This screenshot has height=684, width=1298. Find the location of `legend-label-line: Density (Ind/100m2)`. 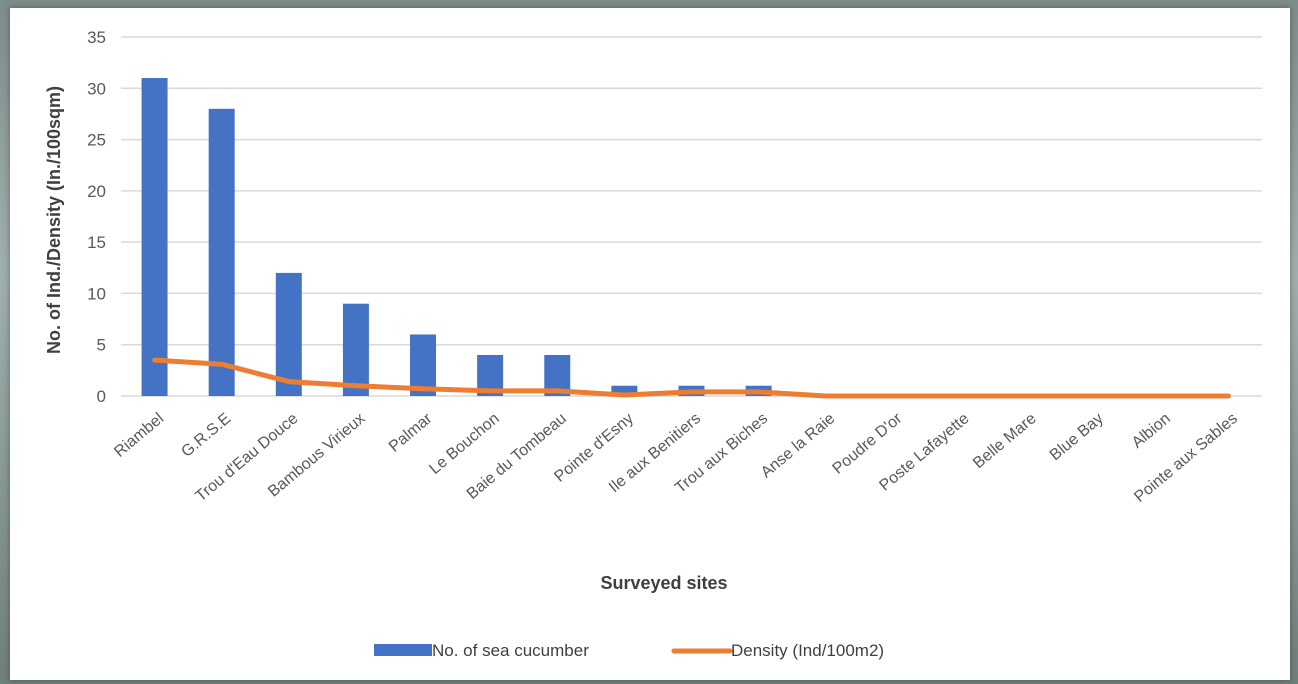

legend-label-line: Density (Ind/100m2) is located at coordinates (807, 650).